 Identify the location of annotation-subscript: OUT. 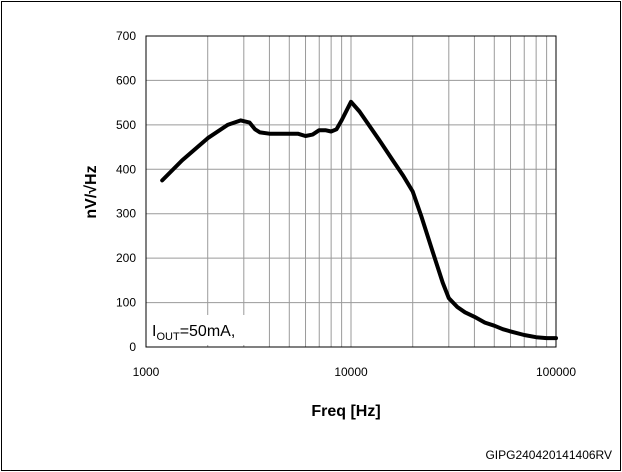
(168, 337).